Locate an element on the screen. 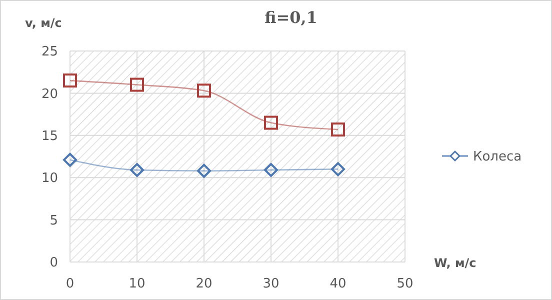  x-tick-label: 40 is located at coordinates (338, 284).